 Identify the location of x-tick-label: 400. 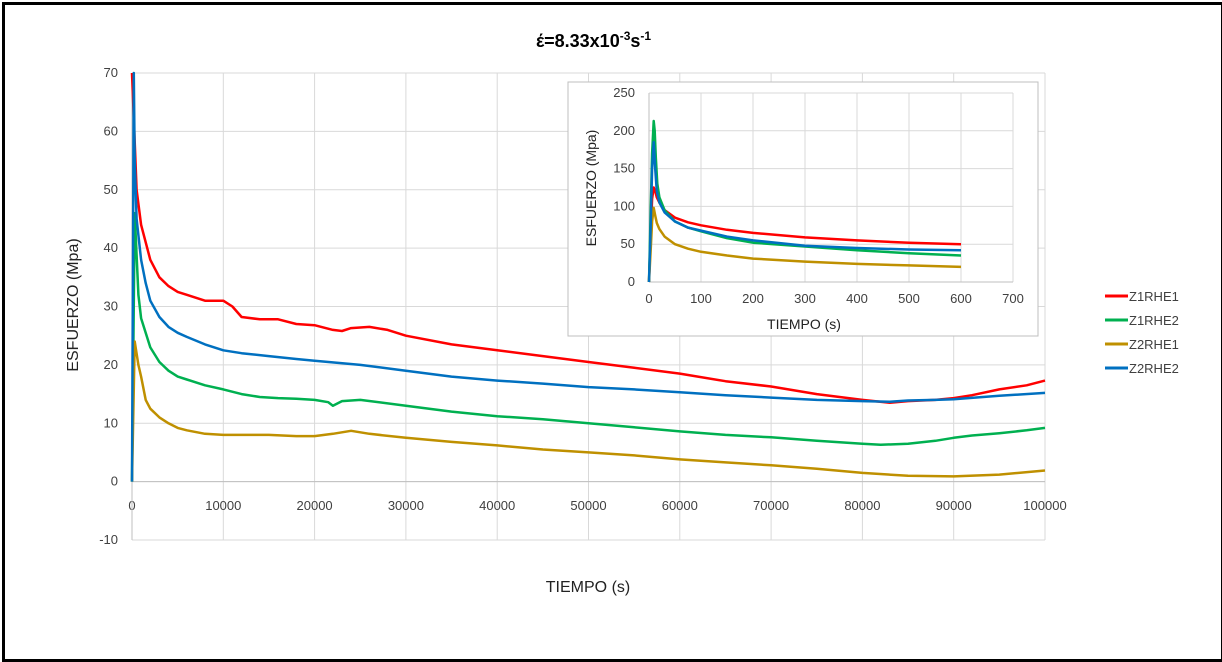
(857, 298).